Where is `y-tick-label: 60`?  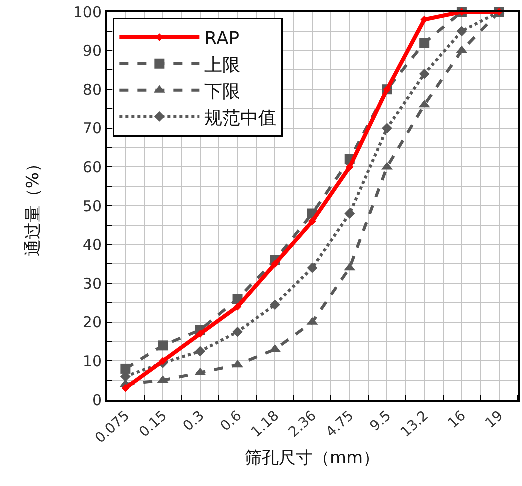 y-tick-label: 60 is located at coordinates (92, 167).